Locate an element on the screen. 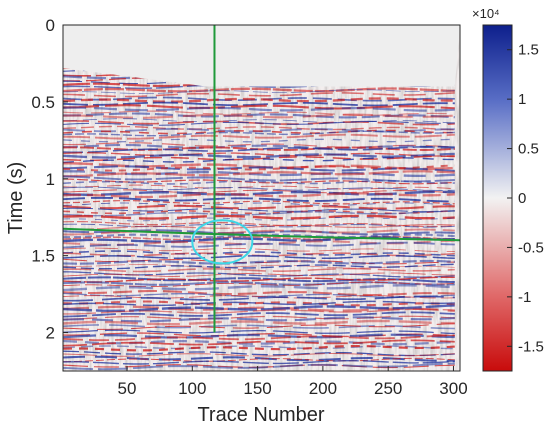 The width and height of the screenshot is (550, 431). colorbar-tick-label: 1.5 is located at coordinates (528, 50).